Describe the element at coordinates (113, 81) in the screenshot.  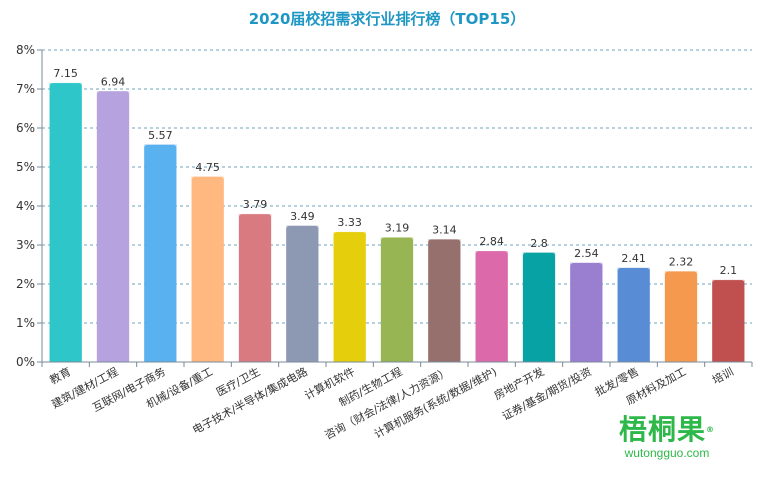
I see `value-label: 6.94` at that location.